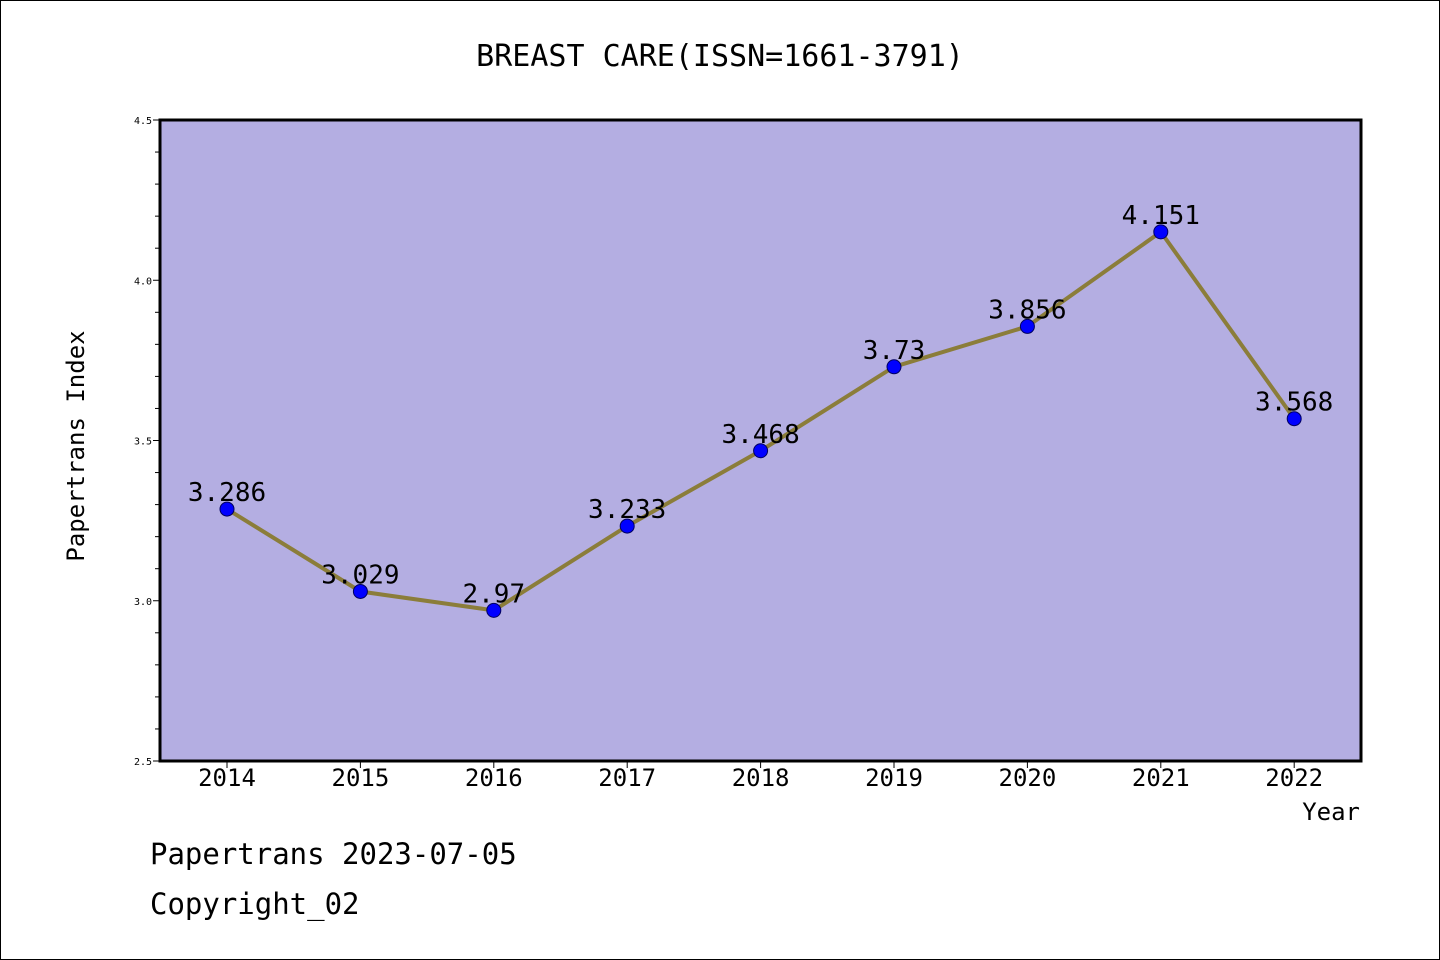 This screenshot has width=1440, height=960. What do you see at coordinates (143, 281) in the screenshot?
I see `y-tick-label: 4.0` at bounding box center [143, 281].